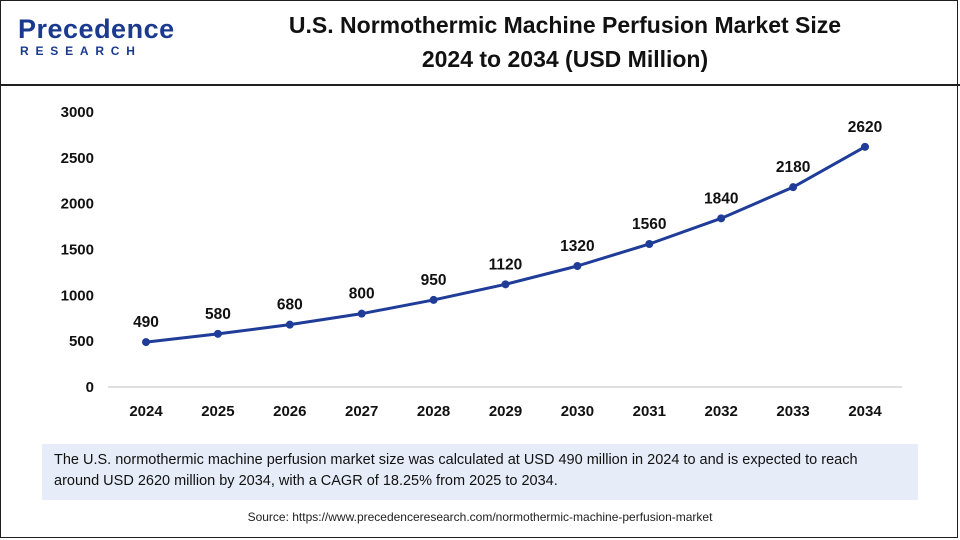  I want to click on x-tick-label: 2031, so click(649, 411).